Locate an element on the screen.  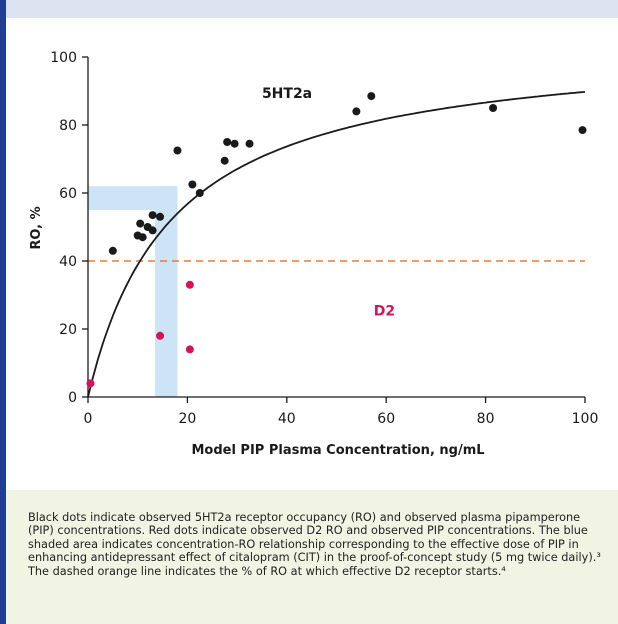
y-tick-label: 20 is located at coordinates (68, 330).